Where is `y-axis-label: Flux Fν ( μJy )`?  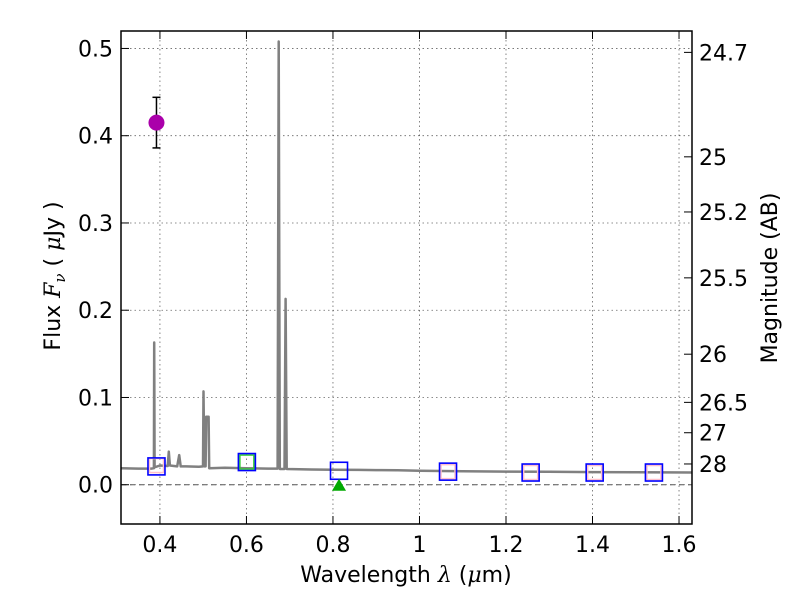
y-axis-label: Flux Fν ( μJy ) is located at coordinates (55, 275).